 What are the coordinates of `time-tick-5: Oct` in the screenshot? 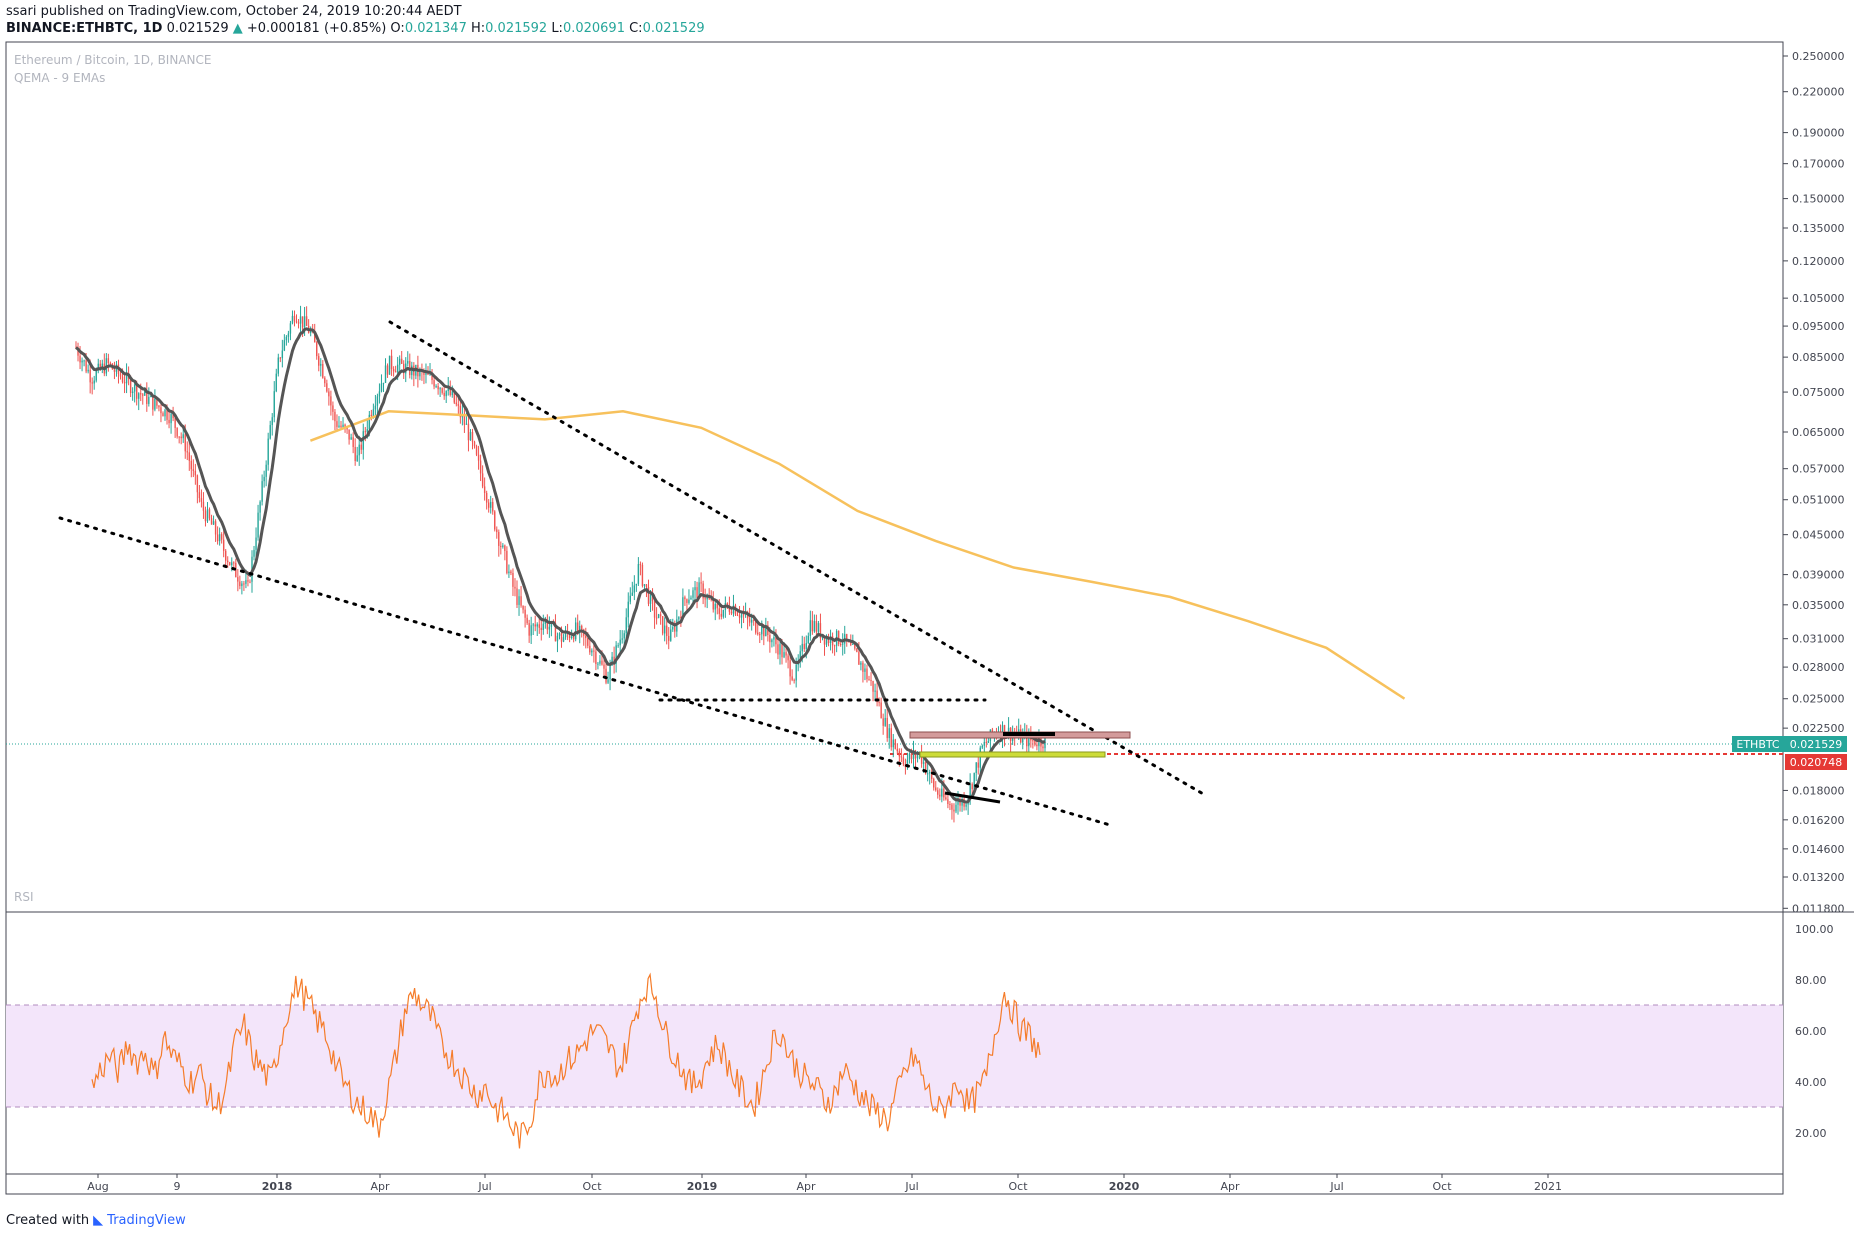 It's located at (592, 1186).